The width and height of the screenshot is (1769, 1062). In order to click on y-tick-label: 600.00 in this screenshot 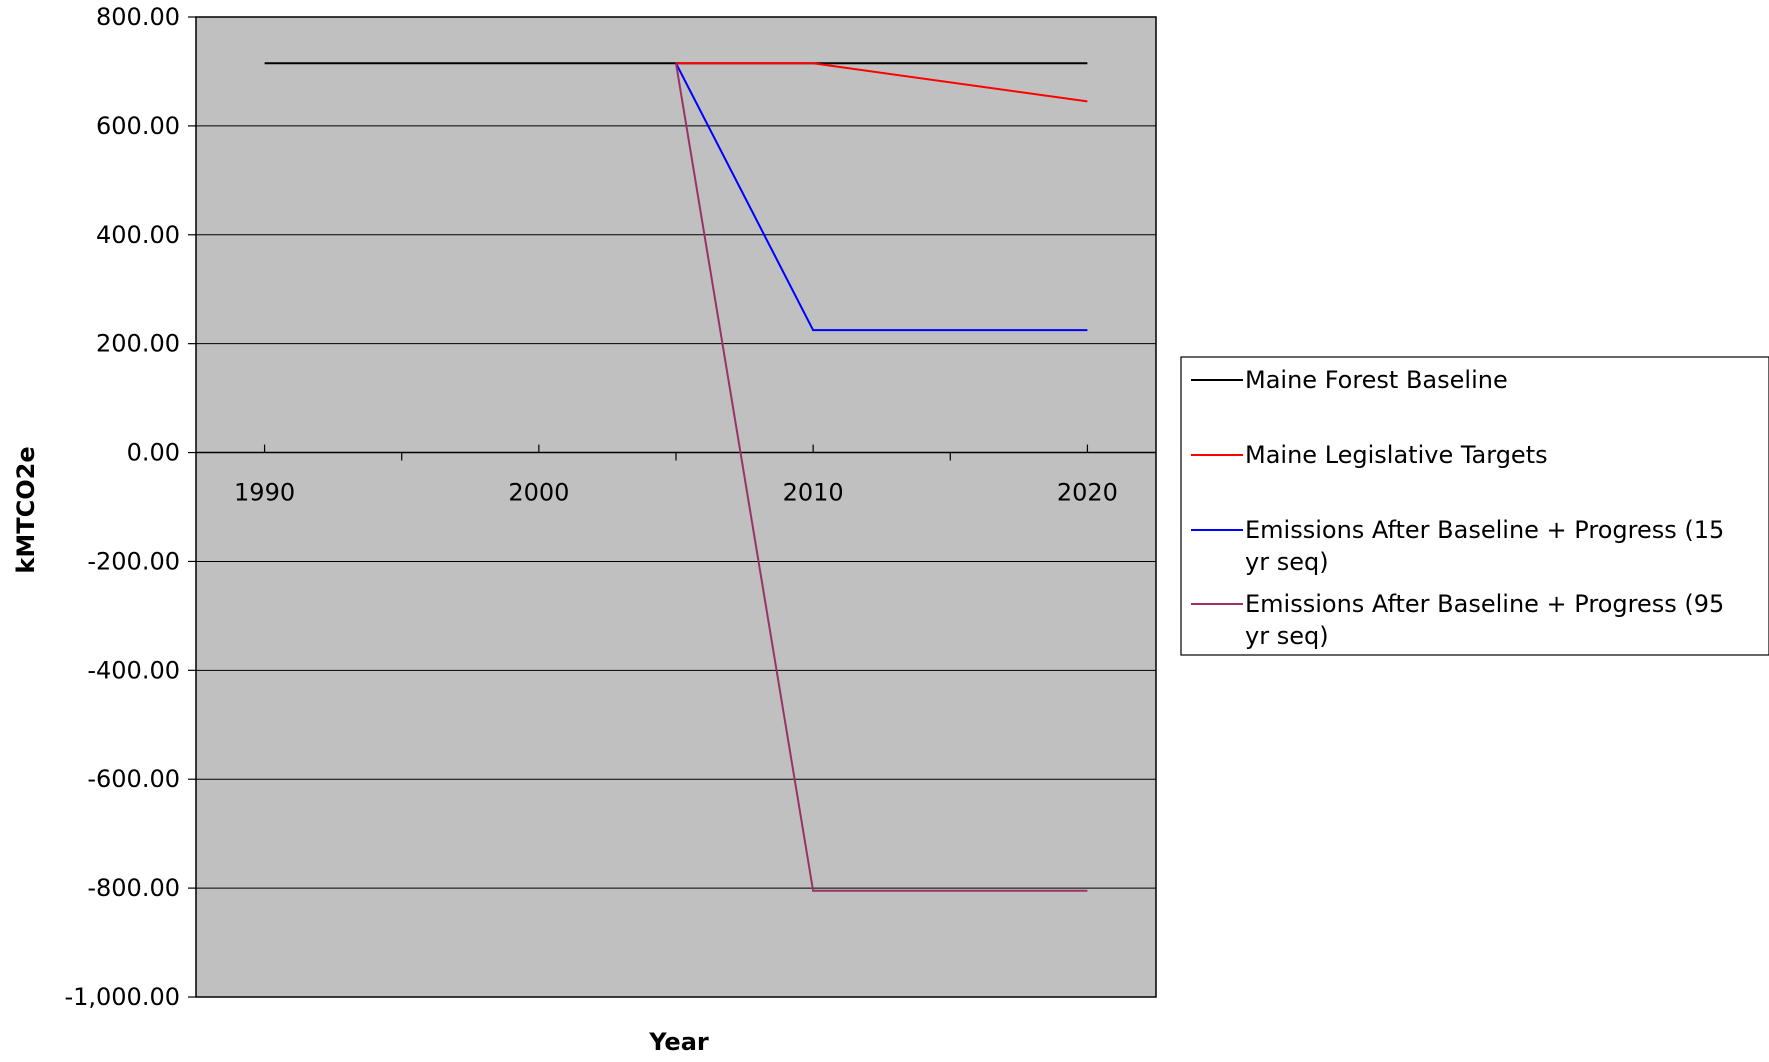, I will do `click(138, 126)`.